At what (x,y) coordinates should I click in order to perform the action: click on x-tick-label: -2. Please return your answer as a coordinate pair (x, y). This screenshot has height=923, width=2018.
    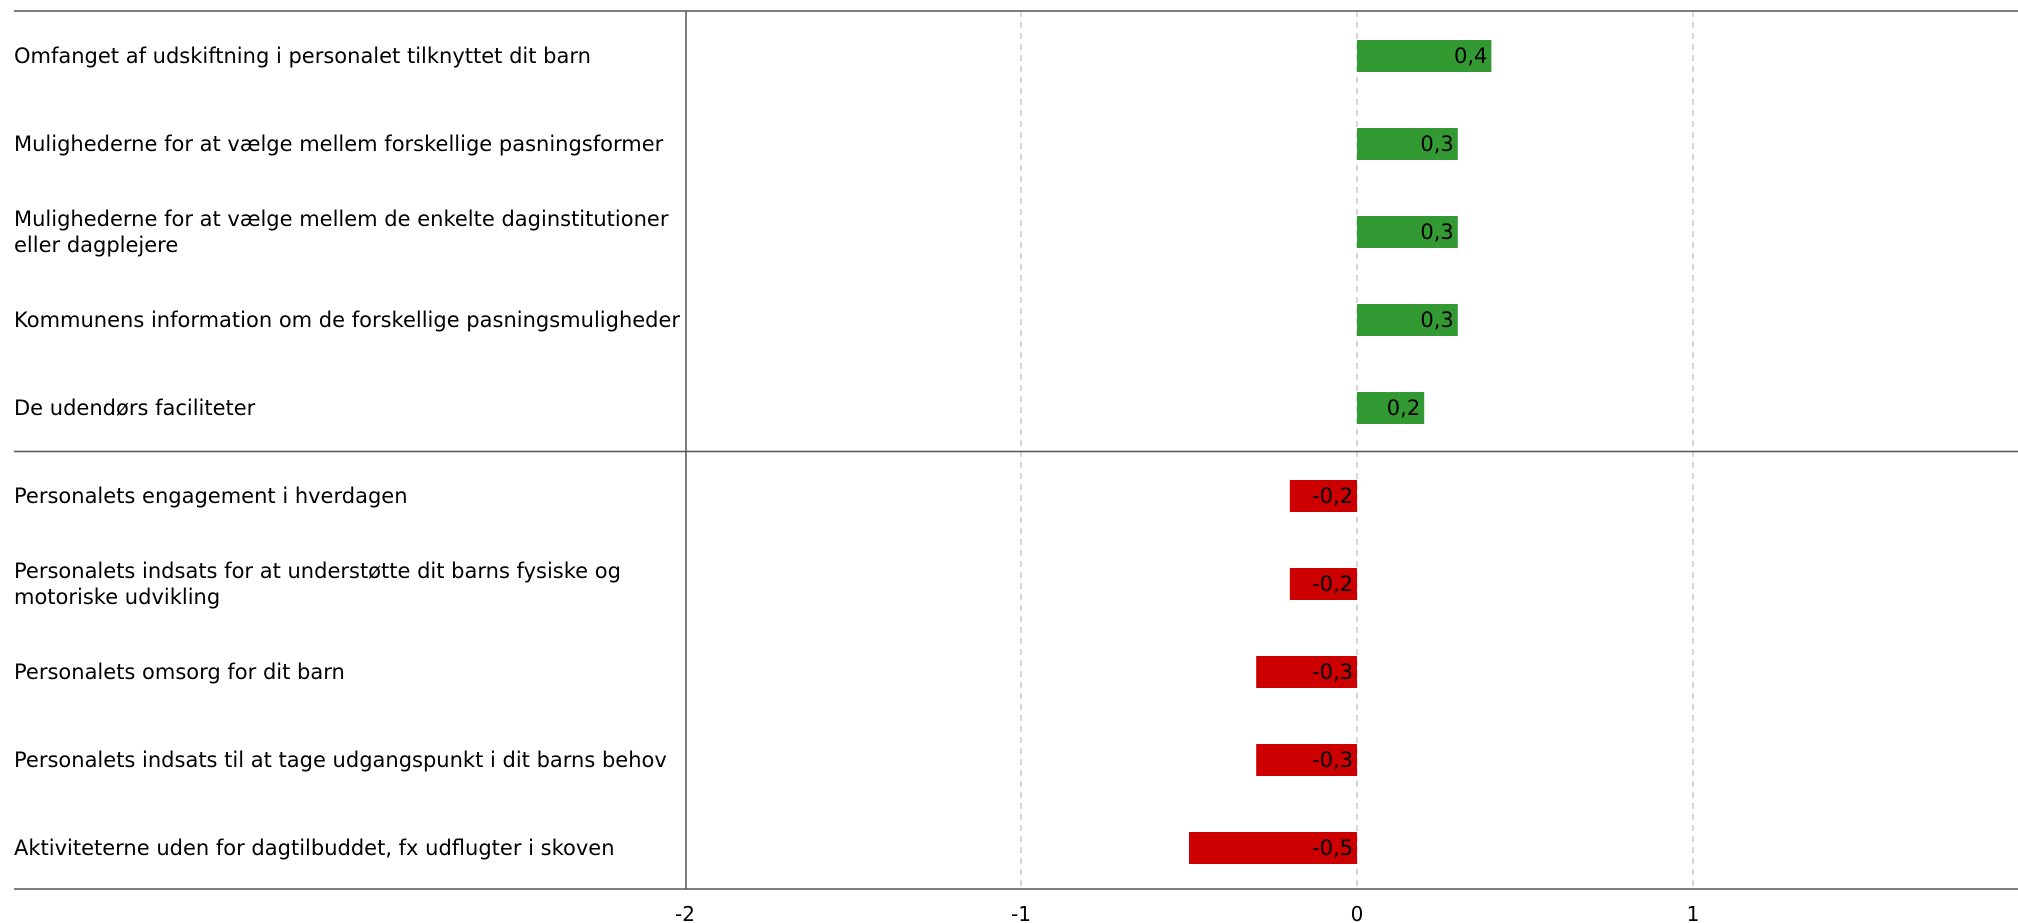
    Looking at the image, I should click on (685, 912).